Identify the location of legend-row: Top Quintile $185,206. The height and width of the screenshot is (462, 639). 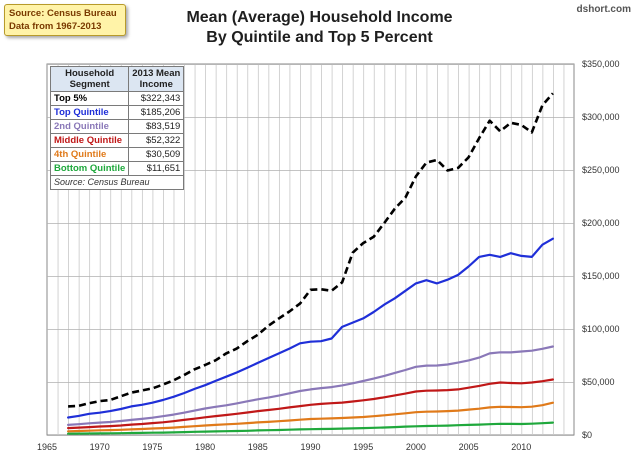
(117, 112).